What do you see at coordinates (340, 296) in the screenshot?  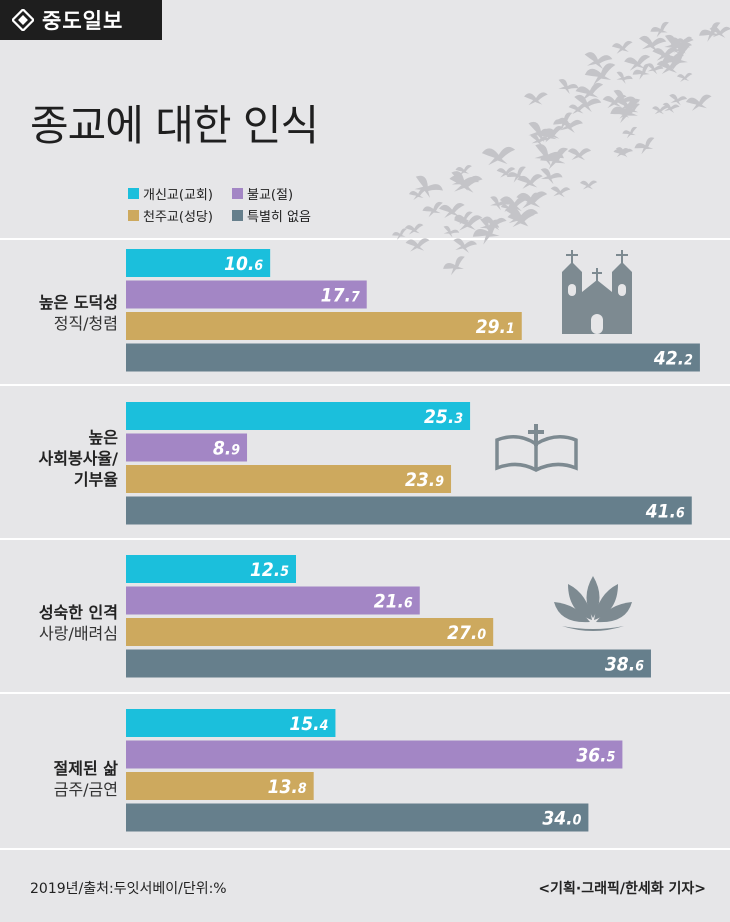 I see `bar-value-label: 17.7` at bounding box center [340, 296].